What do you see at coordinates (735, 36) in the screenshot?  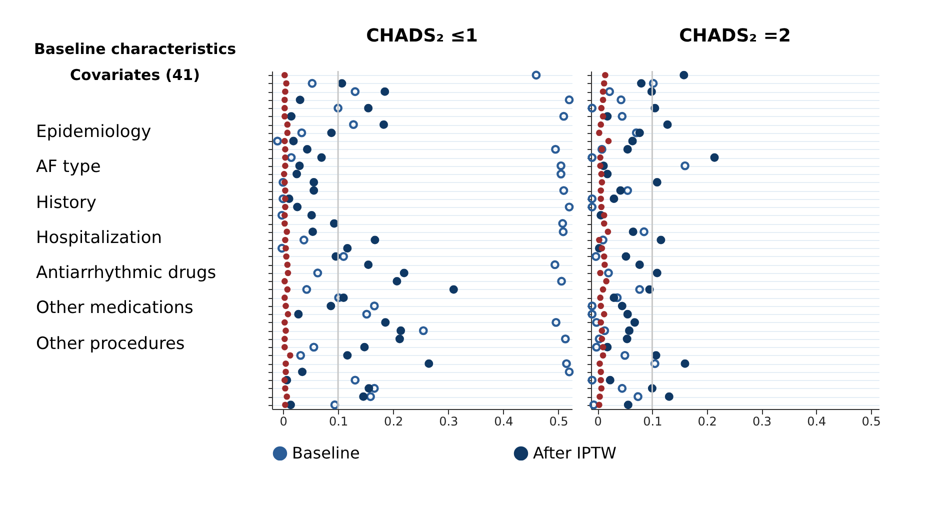 I see `chart-title: CHADS₂ =2` at bounding box center [735, 36].